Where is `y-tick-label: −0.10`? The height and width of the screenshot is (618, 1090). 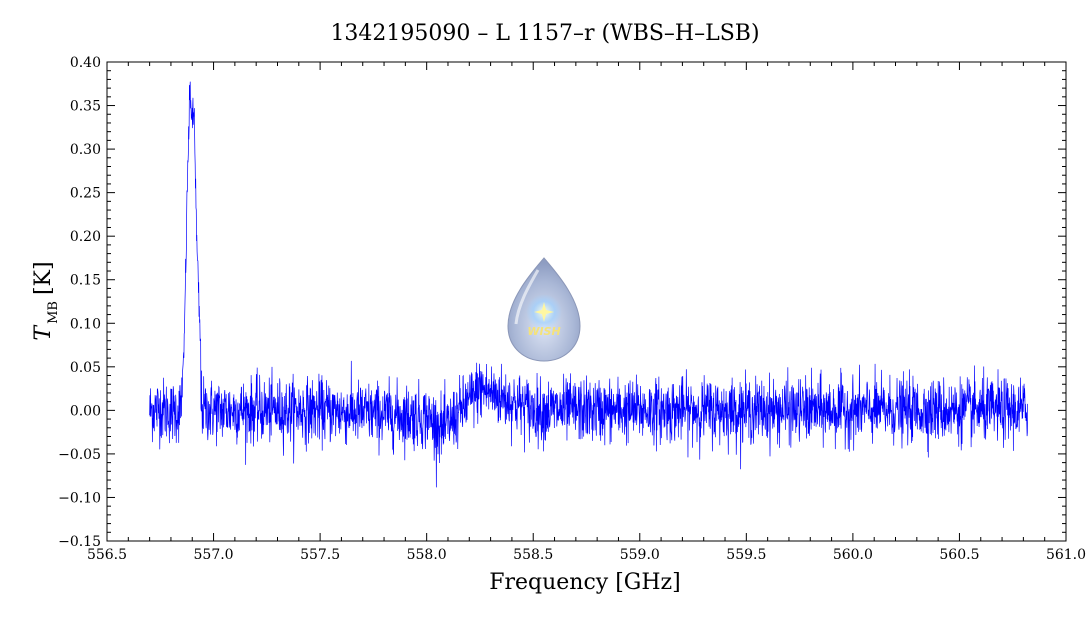 y-tick-label: −0.10 is located at coordinates (79, 498).